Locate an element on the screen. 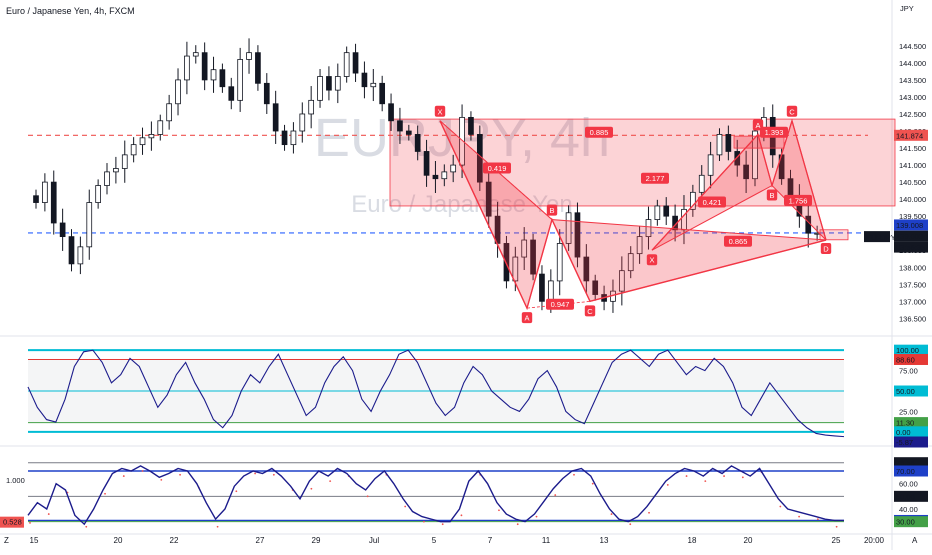  ratio-label: 2.177 is located at coordinates (655, 178).